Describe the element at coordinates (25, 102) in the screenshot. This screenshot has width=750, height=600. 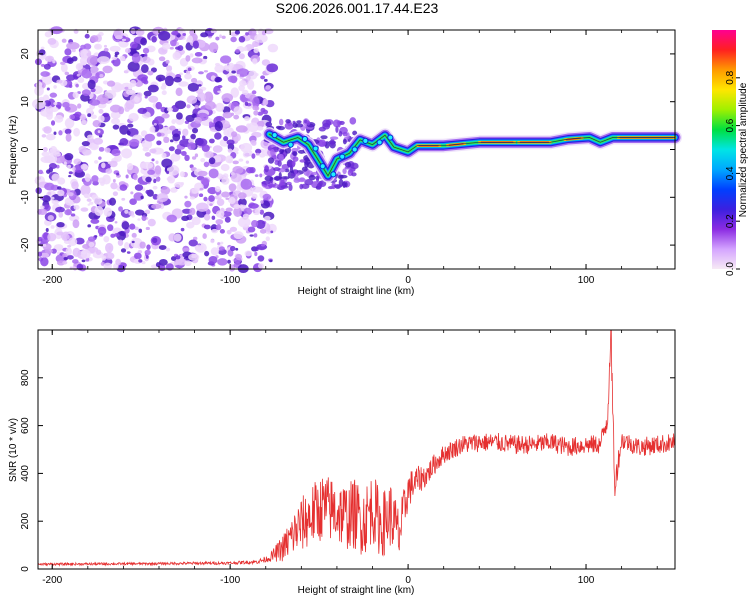
I see `spectrogram-y-tick-label: 10` at that location.